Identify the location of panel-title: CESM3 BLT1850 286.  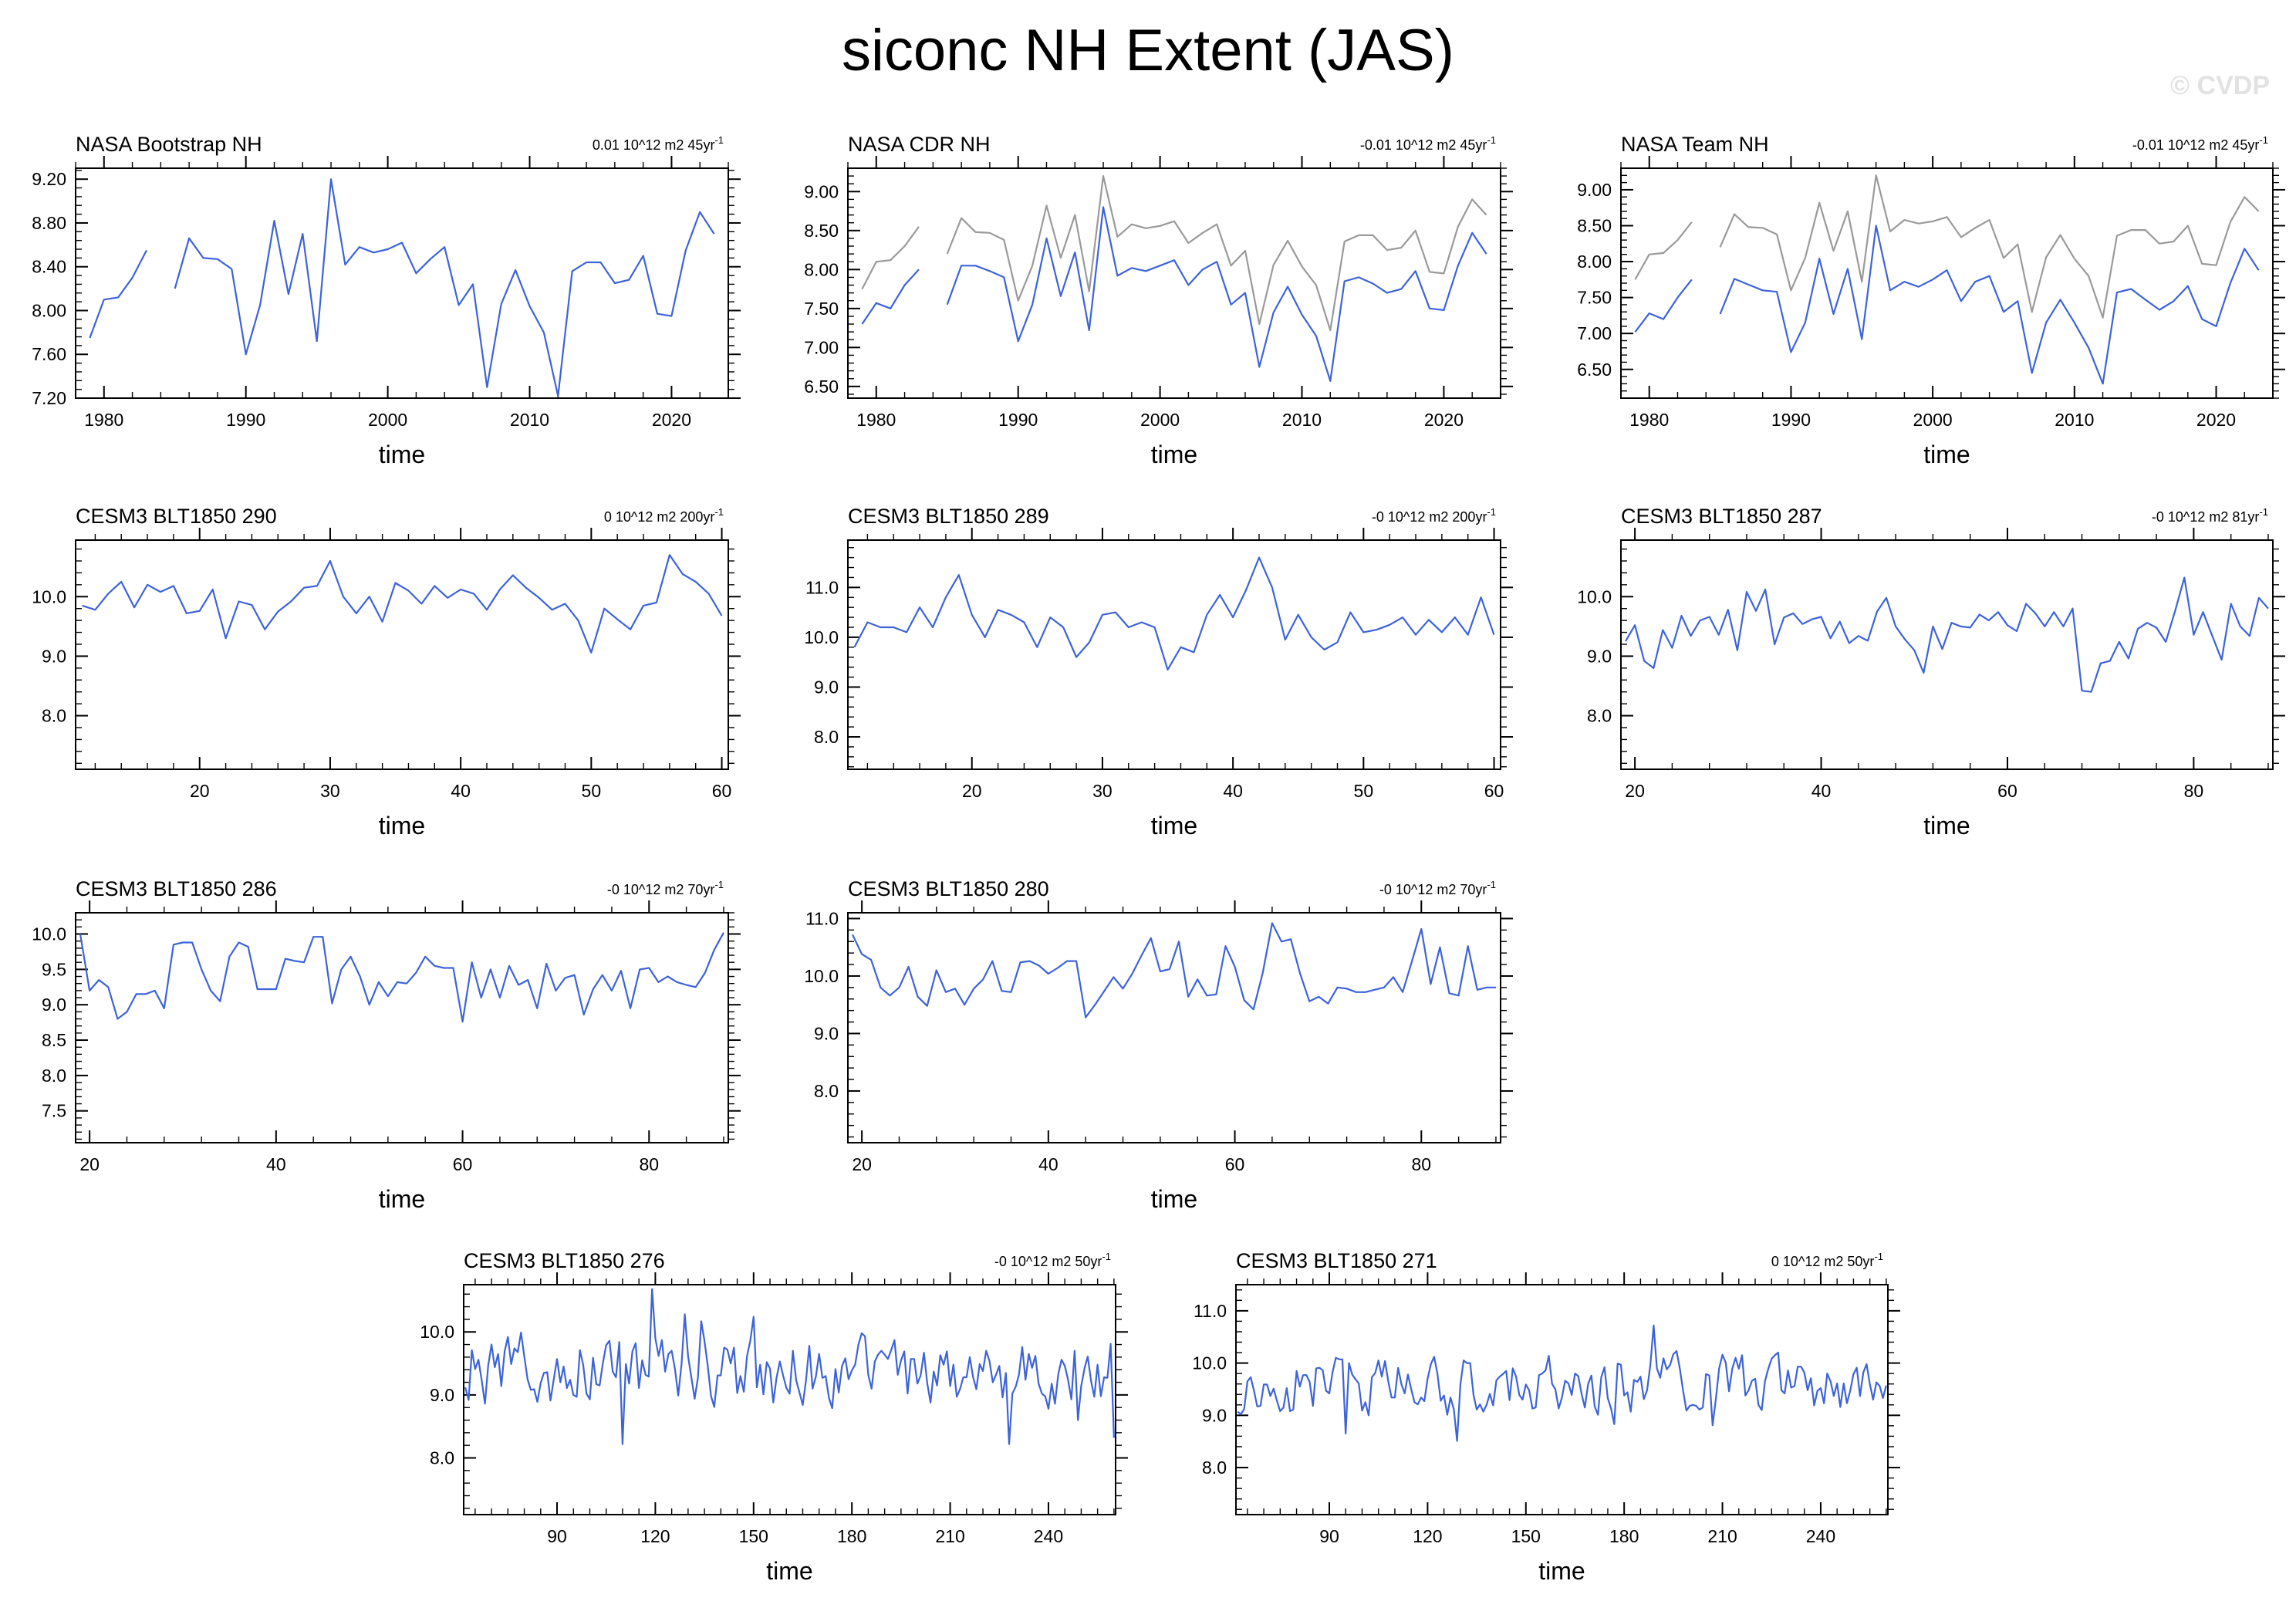
(176, 888).